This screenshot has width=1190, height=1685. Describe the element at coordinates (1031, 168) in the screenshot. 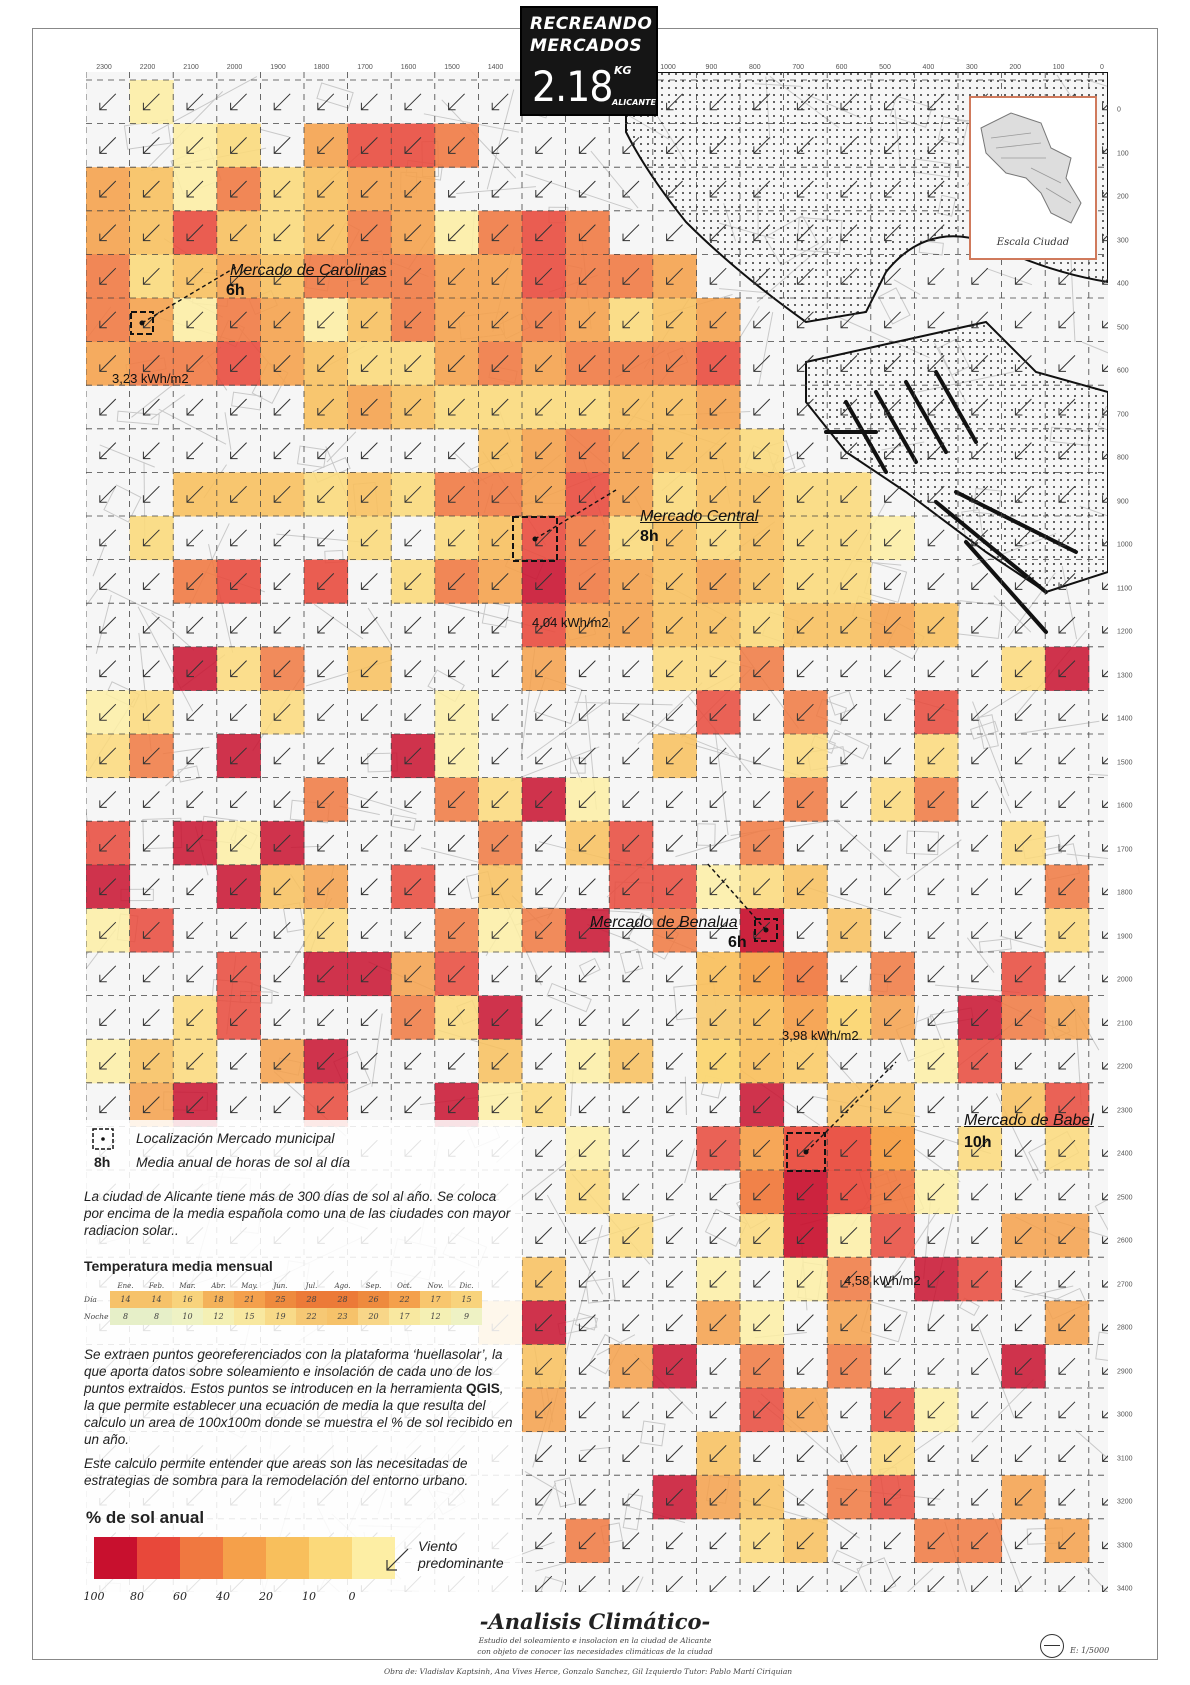

I see `city-outline` at that location.